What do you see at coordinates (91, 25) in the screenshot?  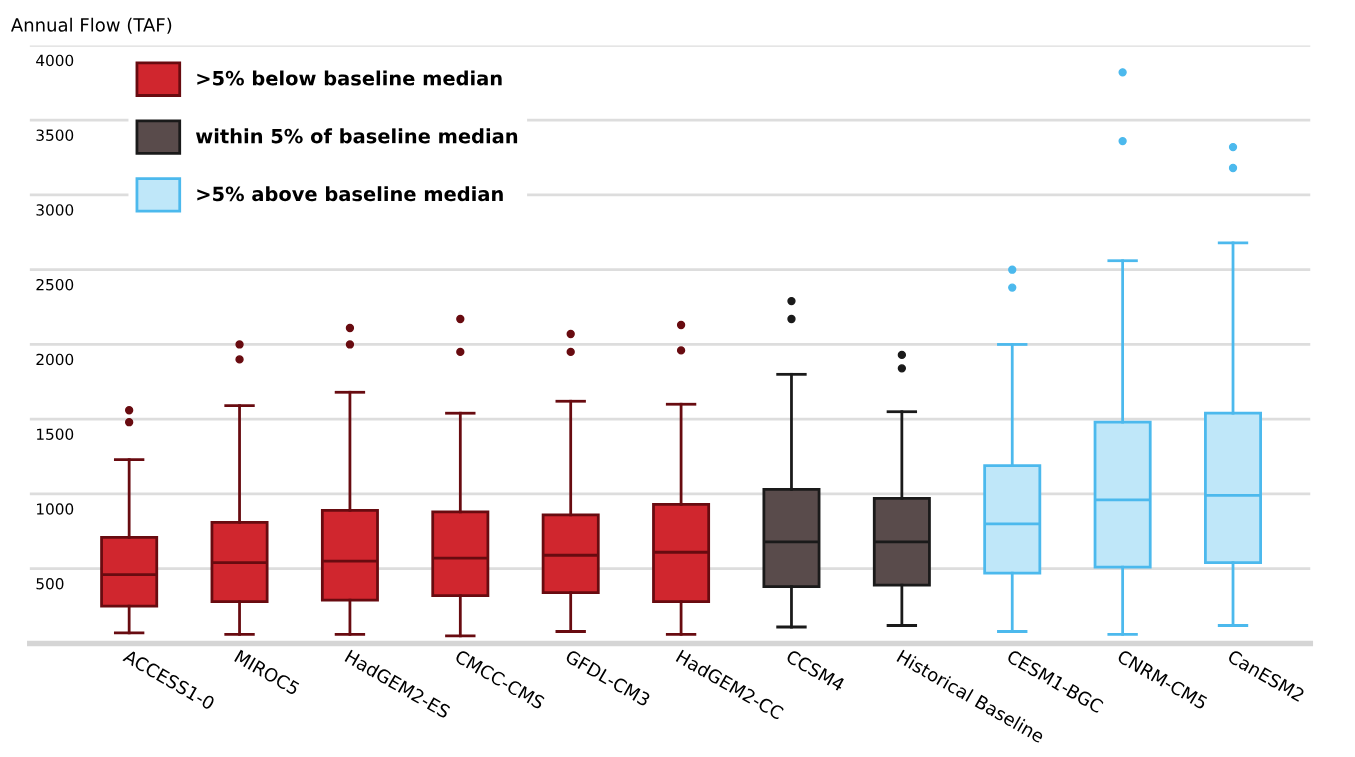 I see `y-axis-title: Annual Flow (TAF)` at bounding box center [91, 25].